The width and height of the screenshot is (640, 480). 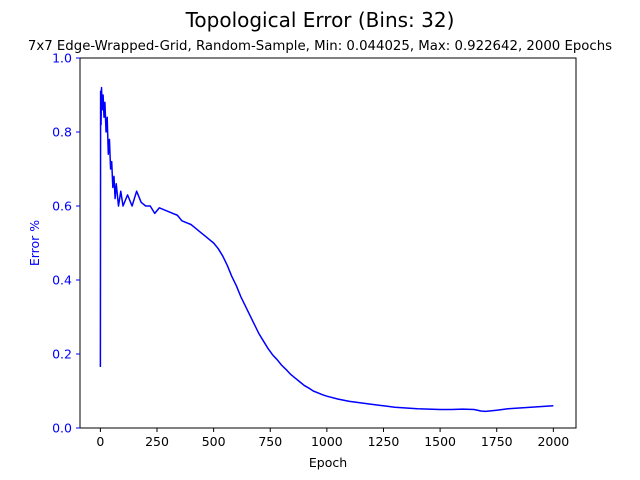 What do you see at coordinates (328, 462) in the screenshot?
I see `x-axis-label: Epoch` at bounding box center [328, 462].